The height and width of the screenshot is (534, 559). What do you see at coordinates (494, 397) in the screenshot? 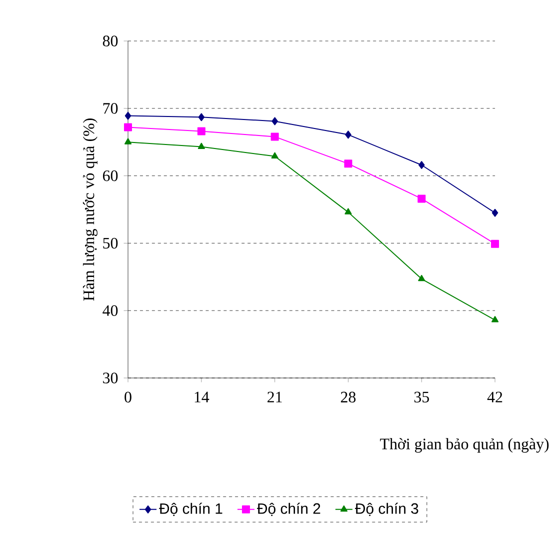
I see `x-tick-label: 42` at bounding box center [494, 397].